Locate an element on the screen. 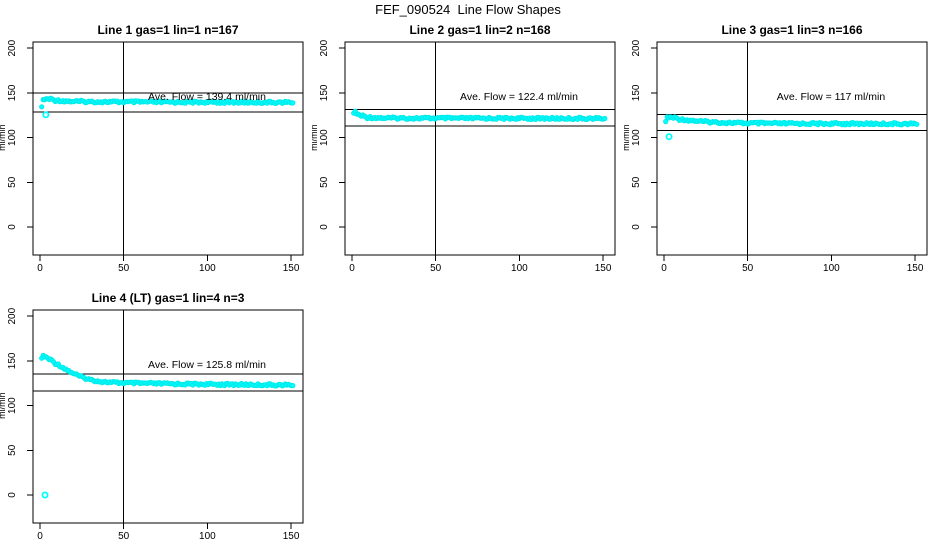  ave-flow-label: Ave. Flow = 117 ml/min is located at coordinates (831, 97).